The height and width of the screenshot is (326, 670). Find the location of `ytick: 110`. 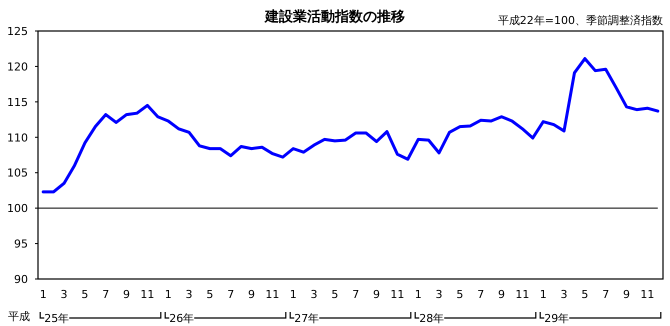

ytick: 110 is located at coordinates (17, 137).